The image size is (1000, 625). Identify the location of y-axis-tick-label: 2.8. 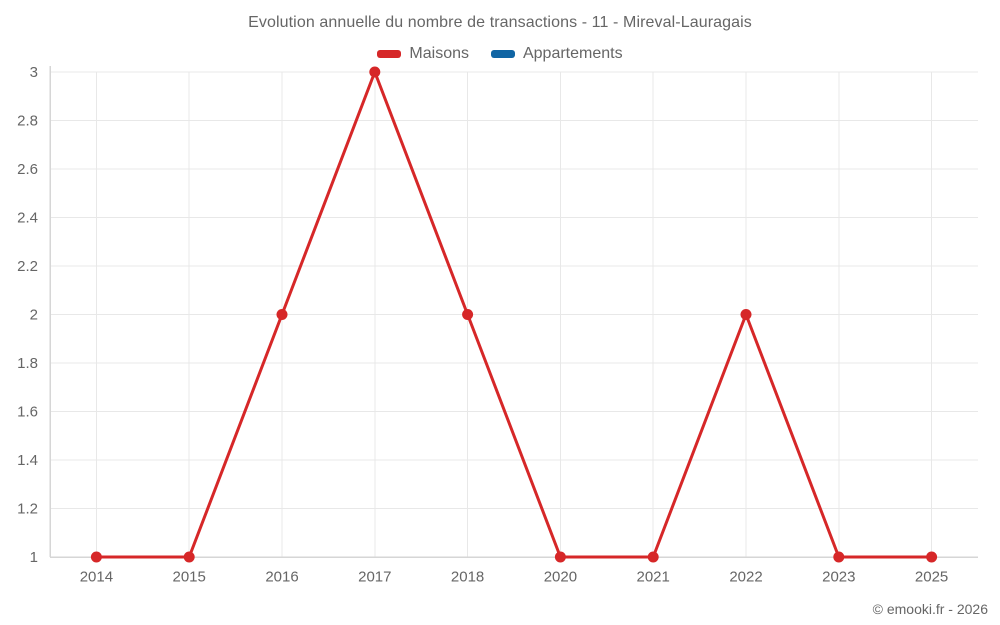
(27, 120).